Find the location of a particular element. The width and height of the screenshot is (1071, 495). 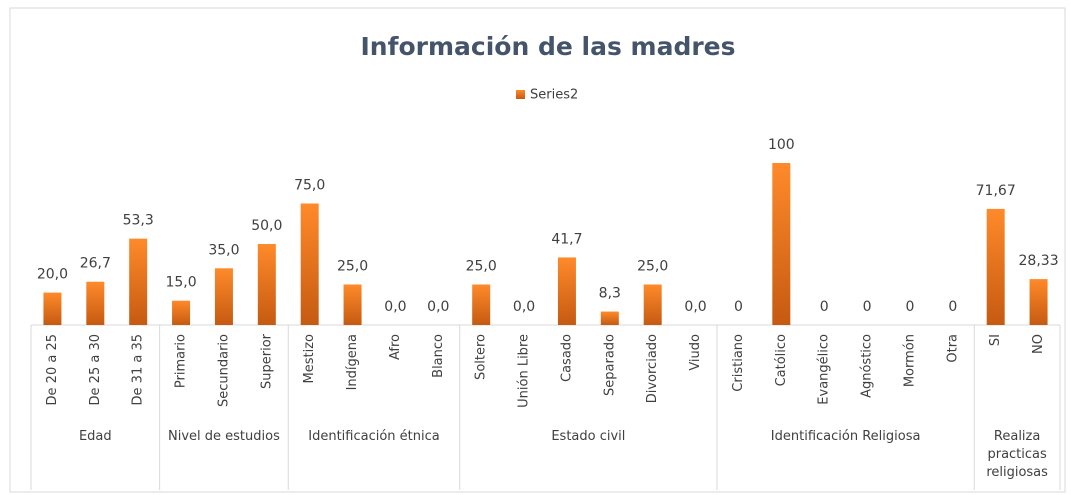

data-label: 8,3 is located at coordinates (610, 294).